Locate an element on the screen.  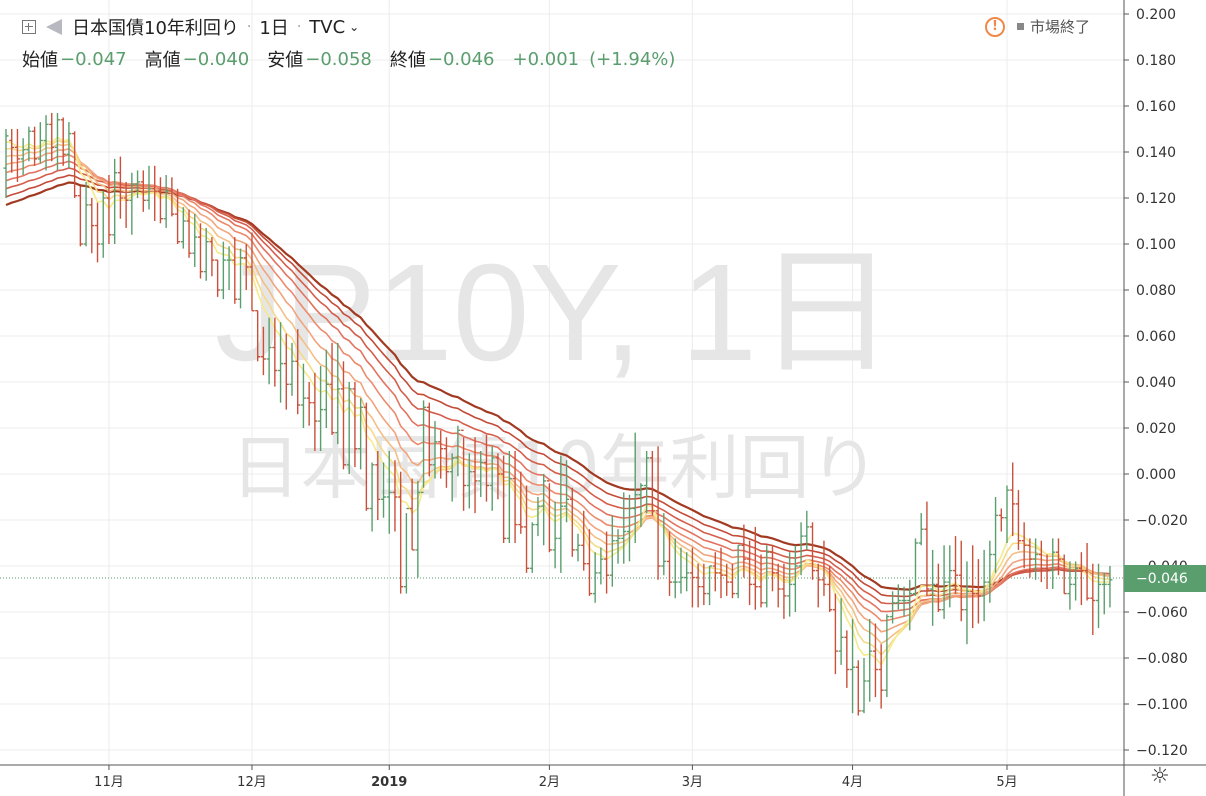
source-label: TVC is located at coordinates (327, 27).